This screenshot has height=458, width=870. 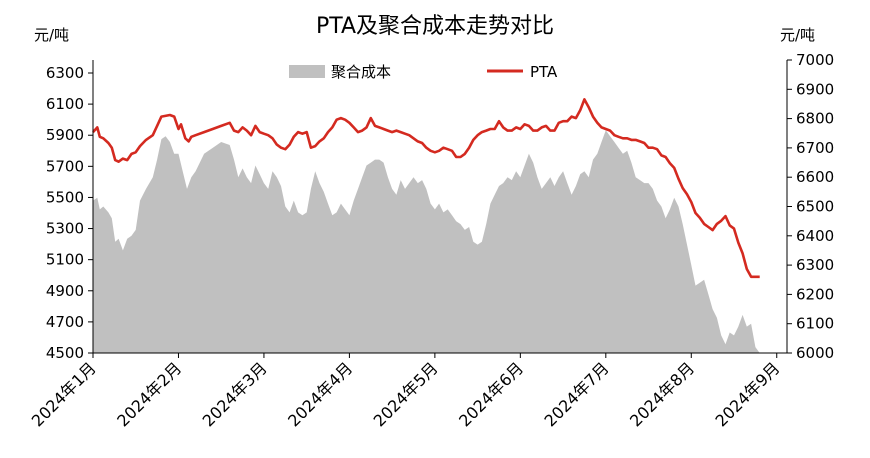 I want to click on right-tick-label: 6100, so click(x=815, y=324).